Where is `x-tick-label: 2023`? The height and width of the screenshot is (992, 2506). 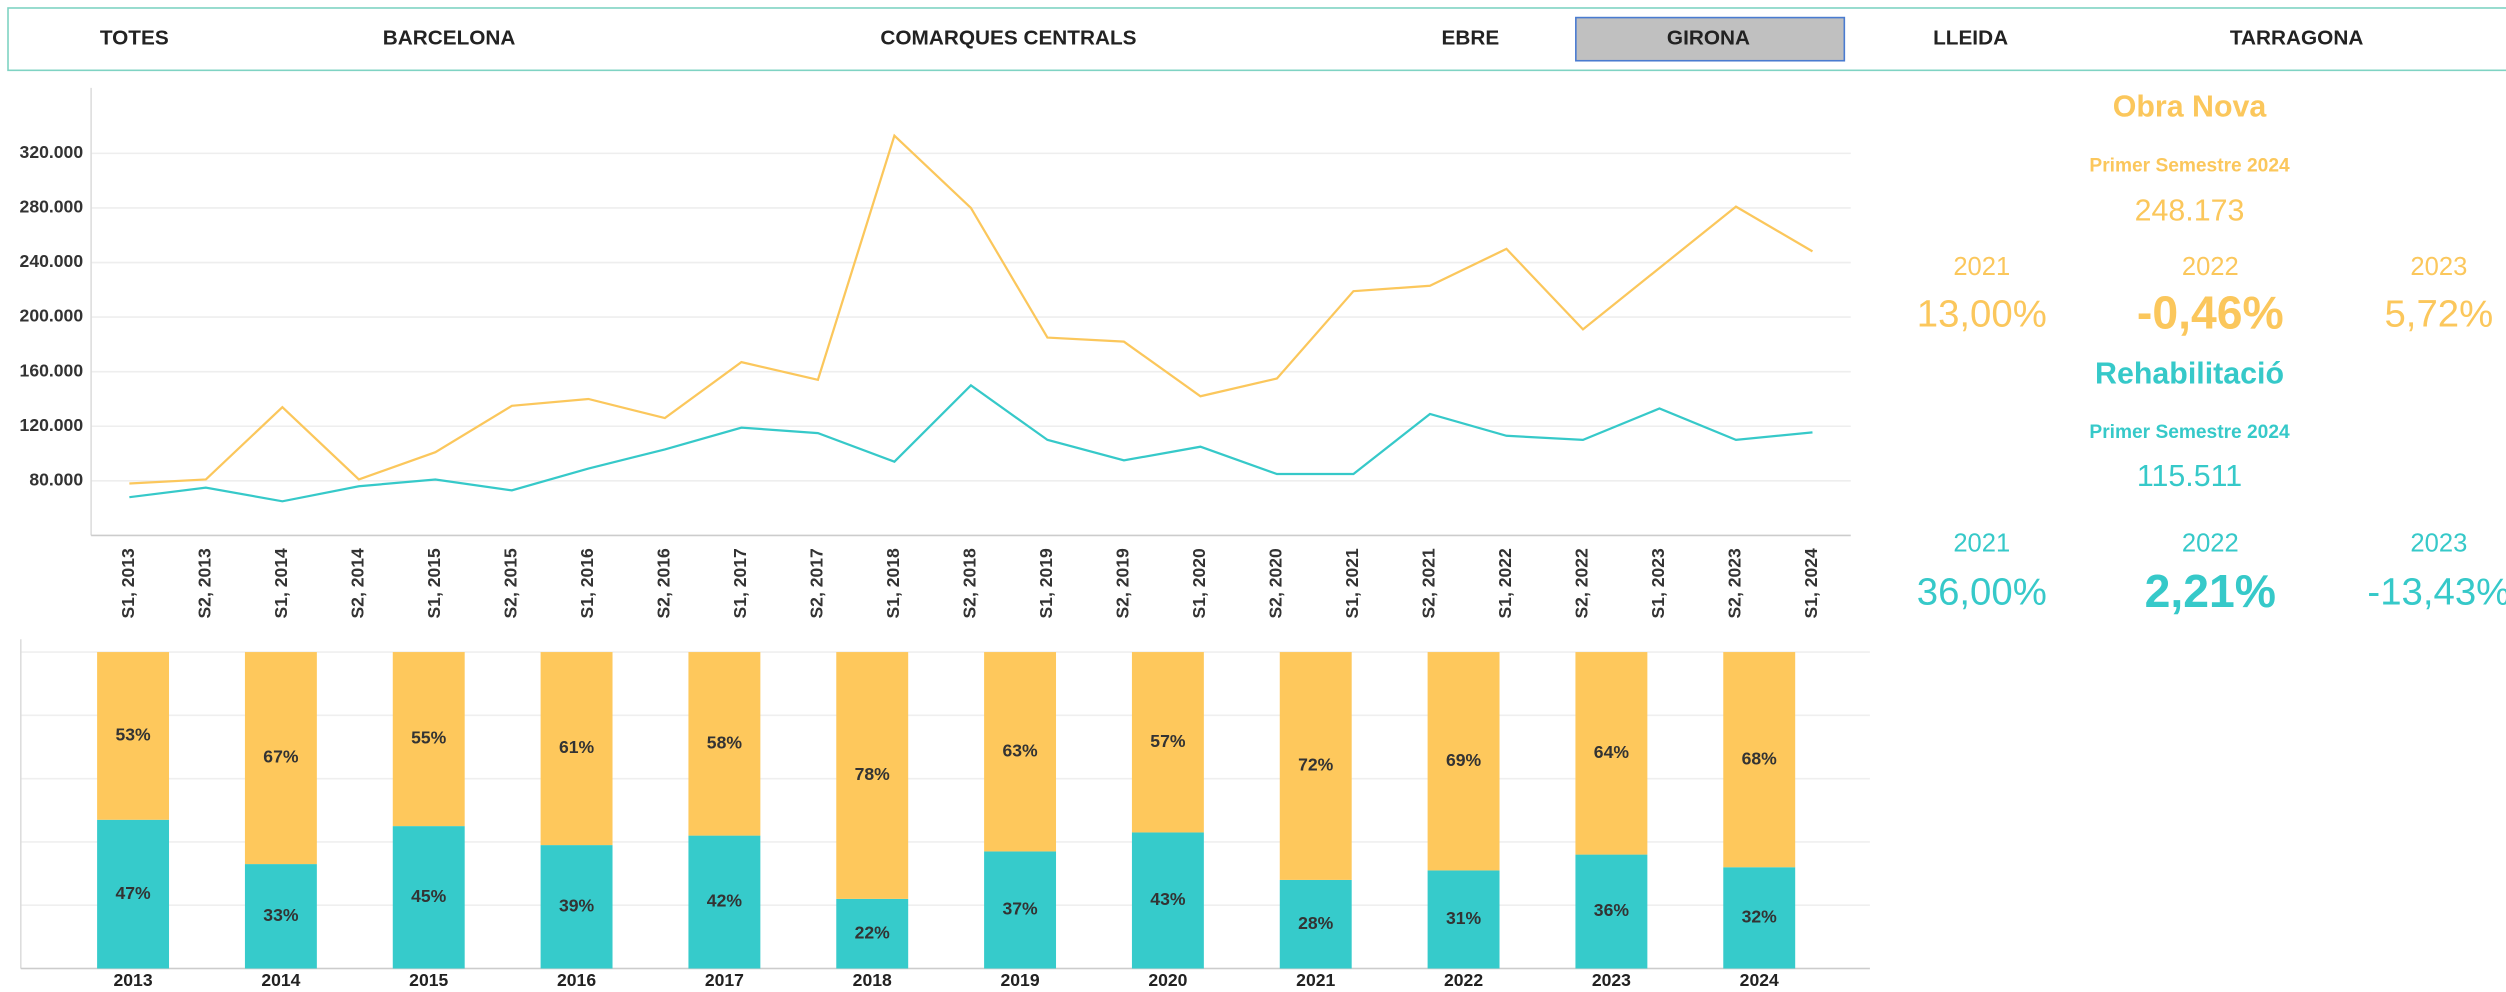
x-tick-label: 2023 is located at coordinates (1611, 980).